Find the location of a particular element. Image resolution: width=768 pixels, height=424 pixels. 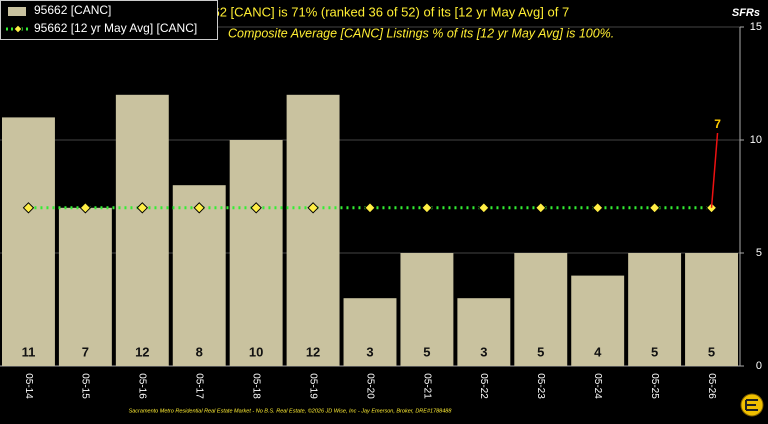

bar-value-label: 7 is located at coordinates (85, 351).